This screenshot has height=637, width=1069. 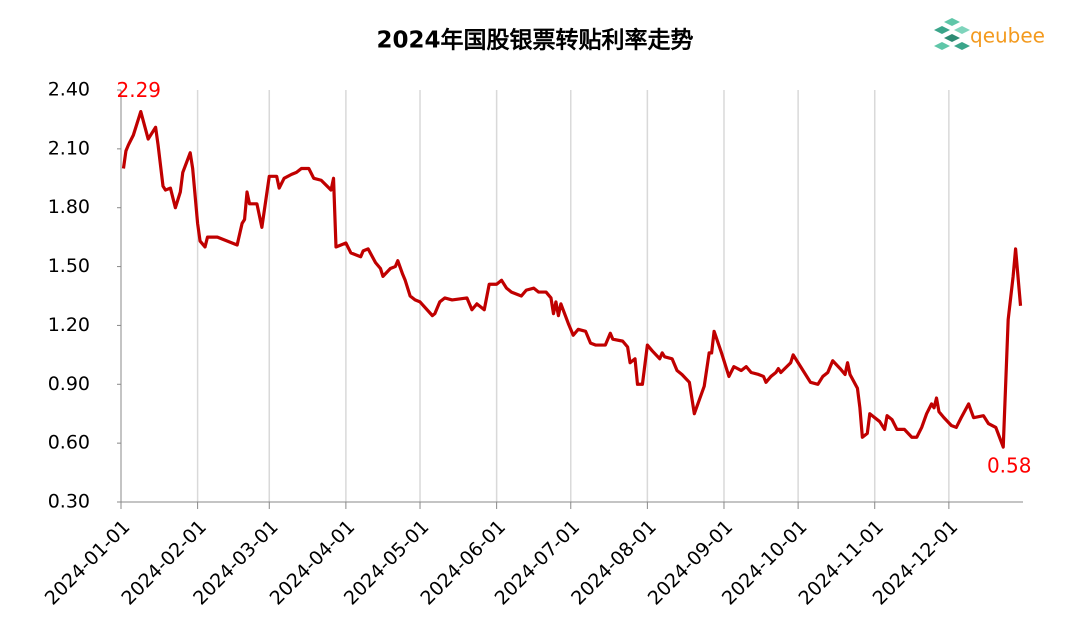 I want to click on y-tick-label: 1.20, so click(x=69, y=325).